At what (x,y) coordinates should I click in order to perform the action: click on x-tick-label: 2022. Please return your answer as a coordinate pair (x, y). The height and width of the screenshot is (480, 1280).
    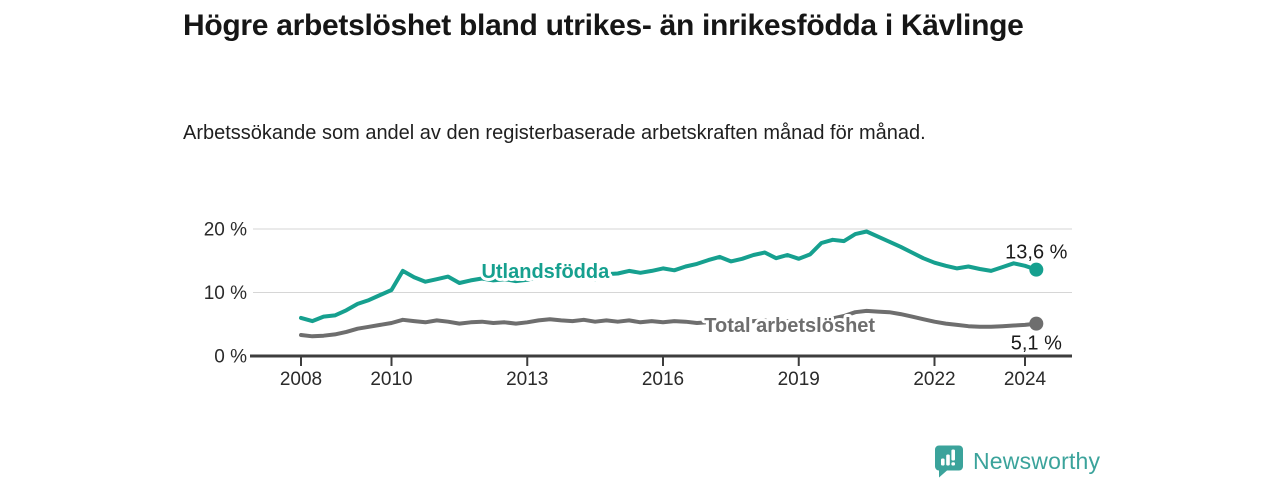
    Looking at the image, I should click on (934, 379).